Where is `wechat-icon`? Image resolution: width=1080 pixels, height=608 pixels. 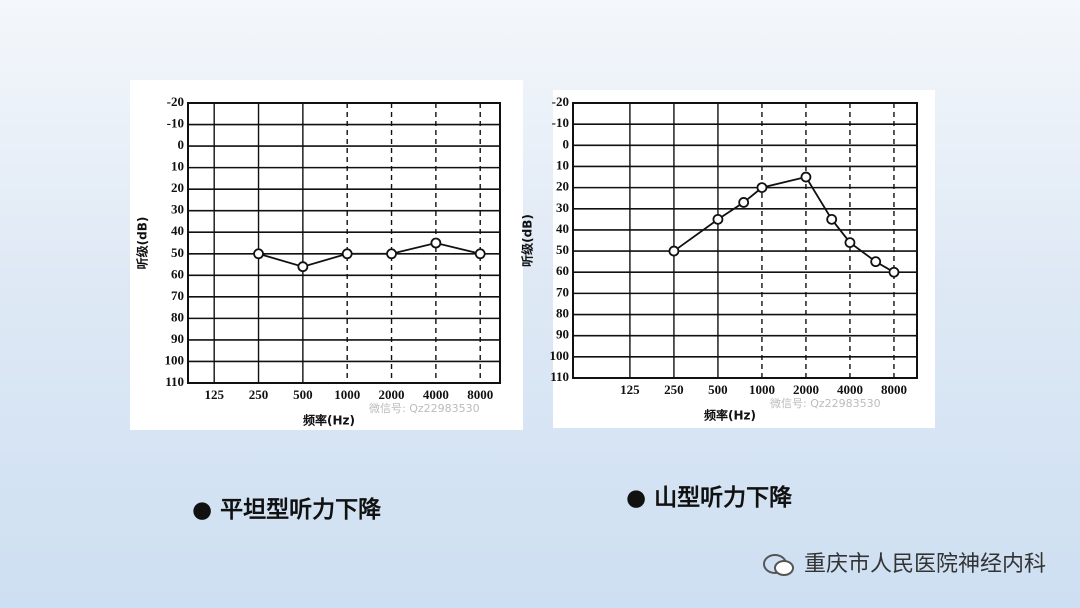
wechat-icon is located at coordinates (778, 565).